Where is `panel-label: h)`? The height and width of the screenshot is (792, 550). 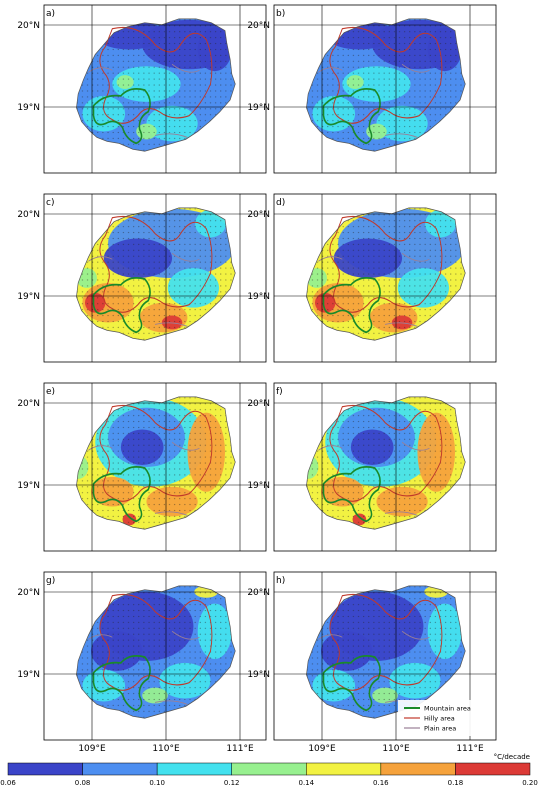 panel-label: h) is located at coordinates (280, 581).